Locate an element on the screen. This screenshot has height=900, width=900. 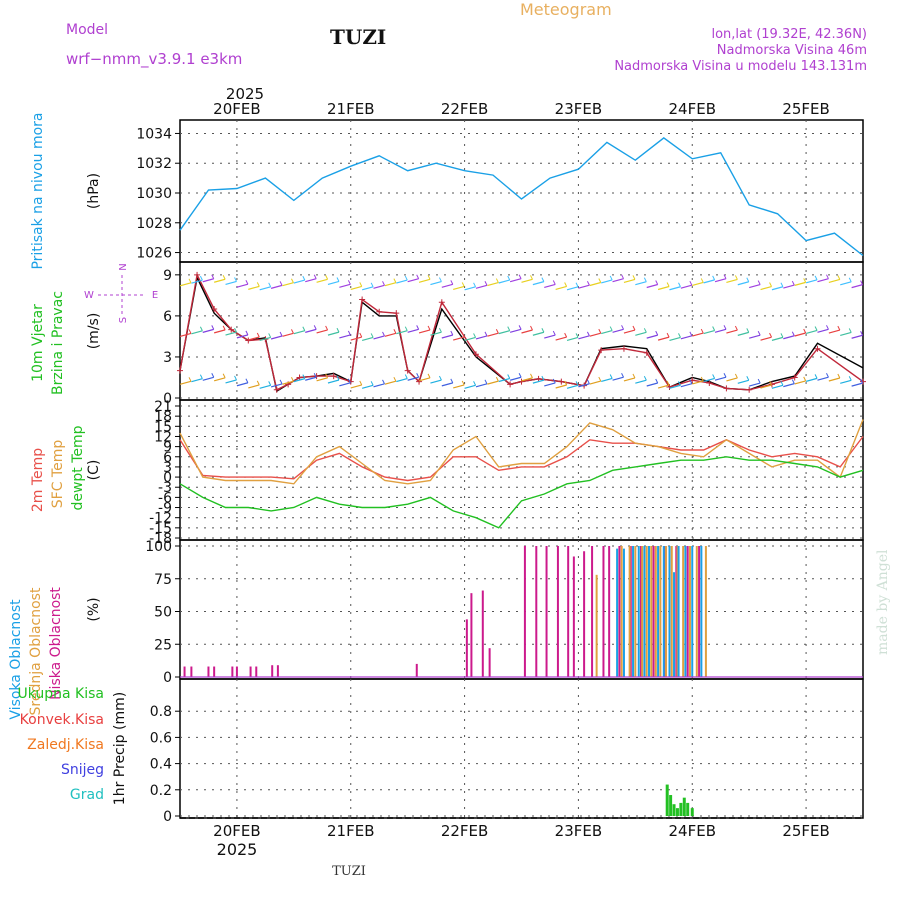
y-title-label: Brzina i Pravac is located at coordinates (58, 343).